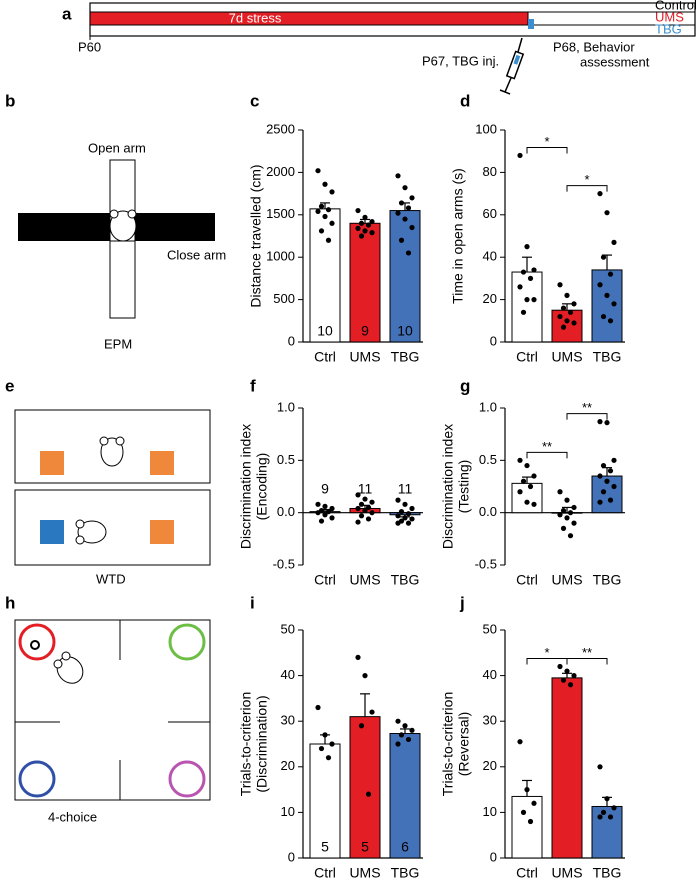 The image size is (699, 889). I want to click on reward, so click(35, 645).